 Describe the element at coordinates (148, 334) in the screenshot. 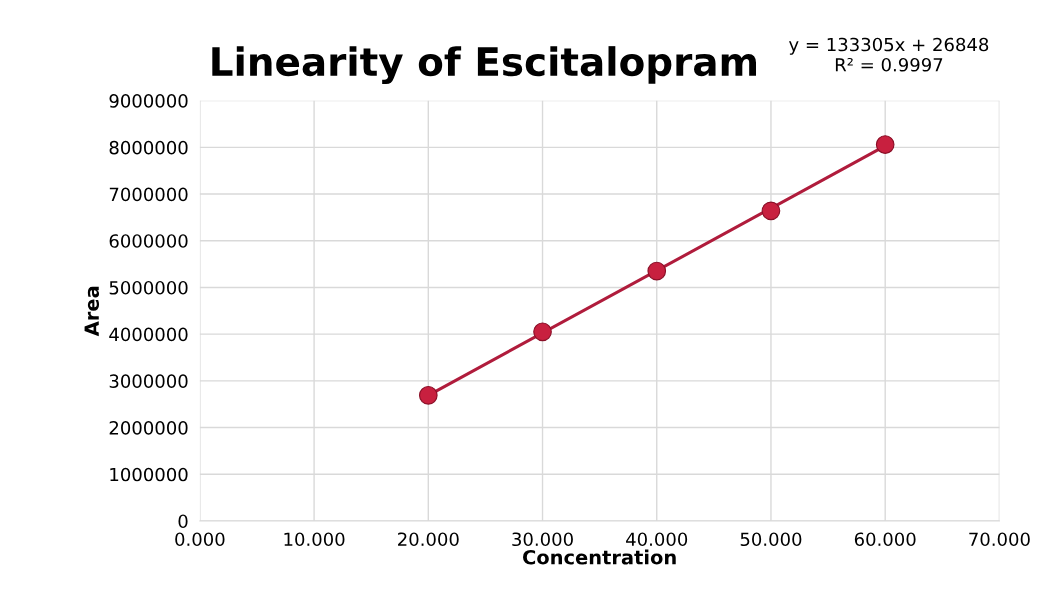

I see `y-tick-label: 4000000` at that location.